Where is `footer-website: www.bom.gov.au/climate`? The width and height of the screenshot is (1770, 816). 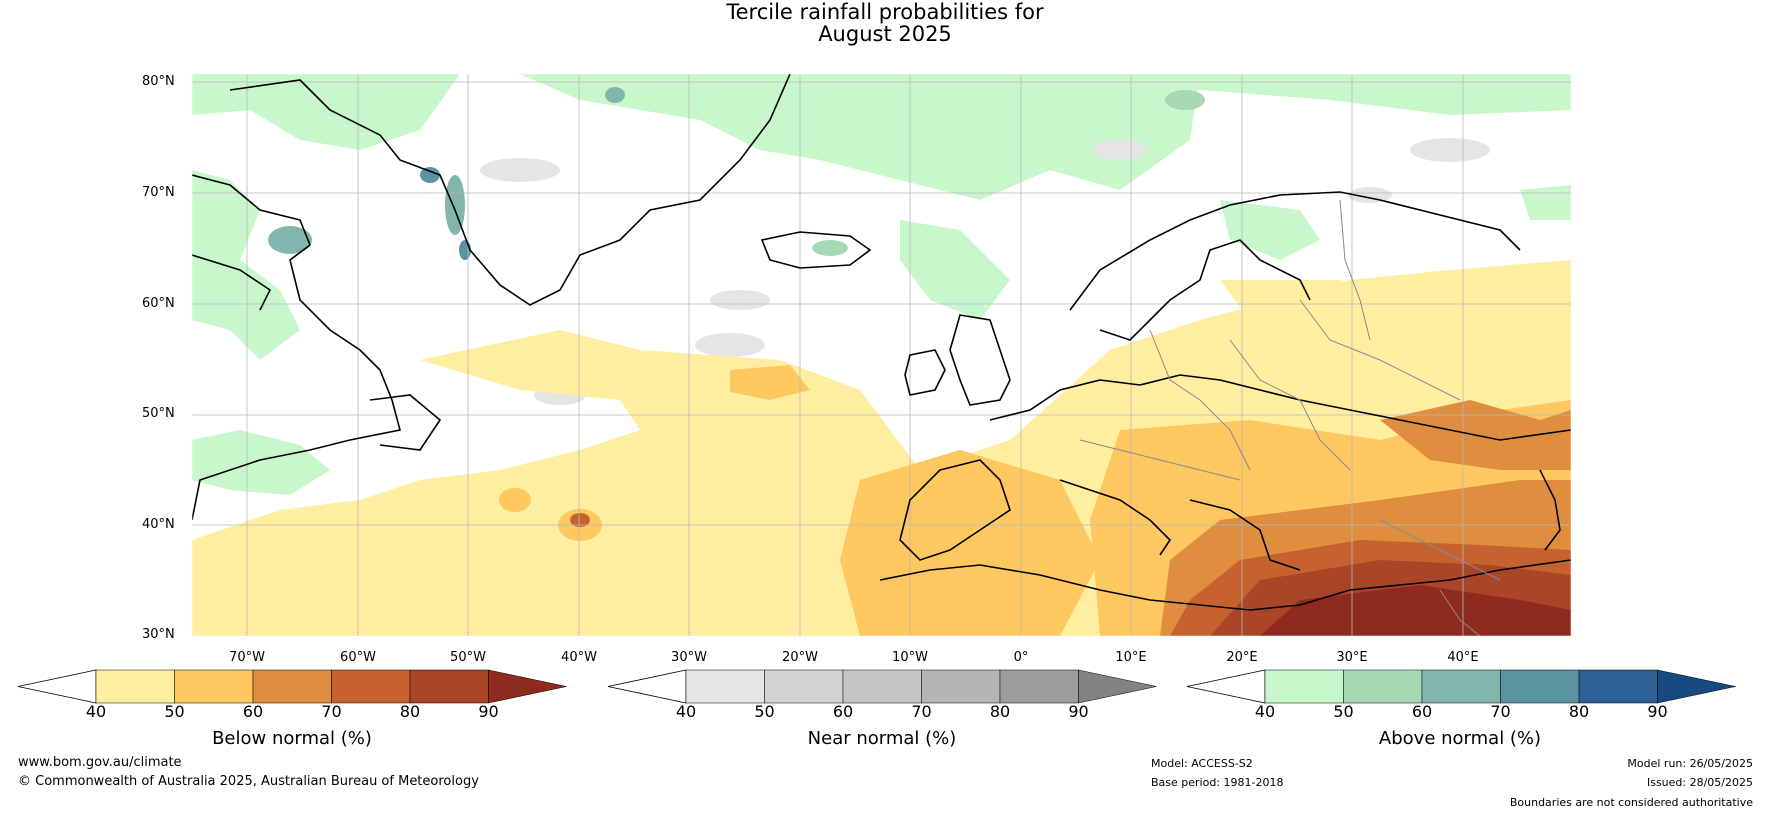 footer-website: www.bom.gov.au/climate is located at coordinates (100, 762).